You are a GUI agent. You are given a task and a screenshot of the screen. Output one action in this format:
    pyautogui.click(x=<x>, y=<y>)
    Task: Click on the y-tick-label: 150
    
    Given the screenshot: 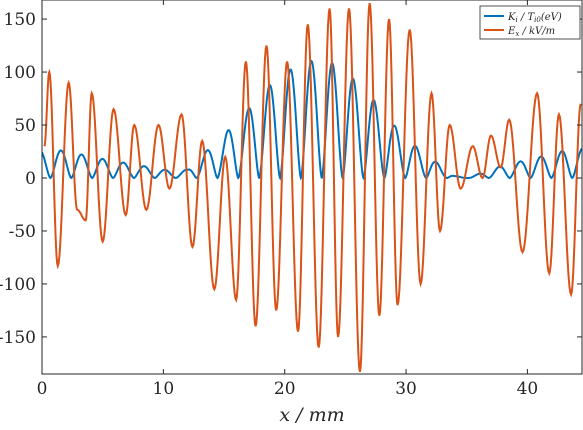 What is the action you would take?
    pyautogui.click(x=20, y=20)
    